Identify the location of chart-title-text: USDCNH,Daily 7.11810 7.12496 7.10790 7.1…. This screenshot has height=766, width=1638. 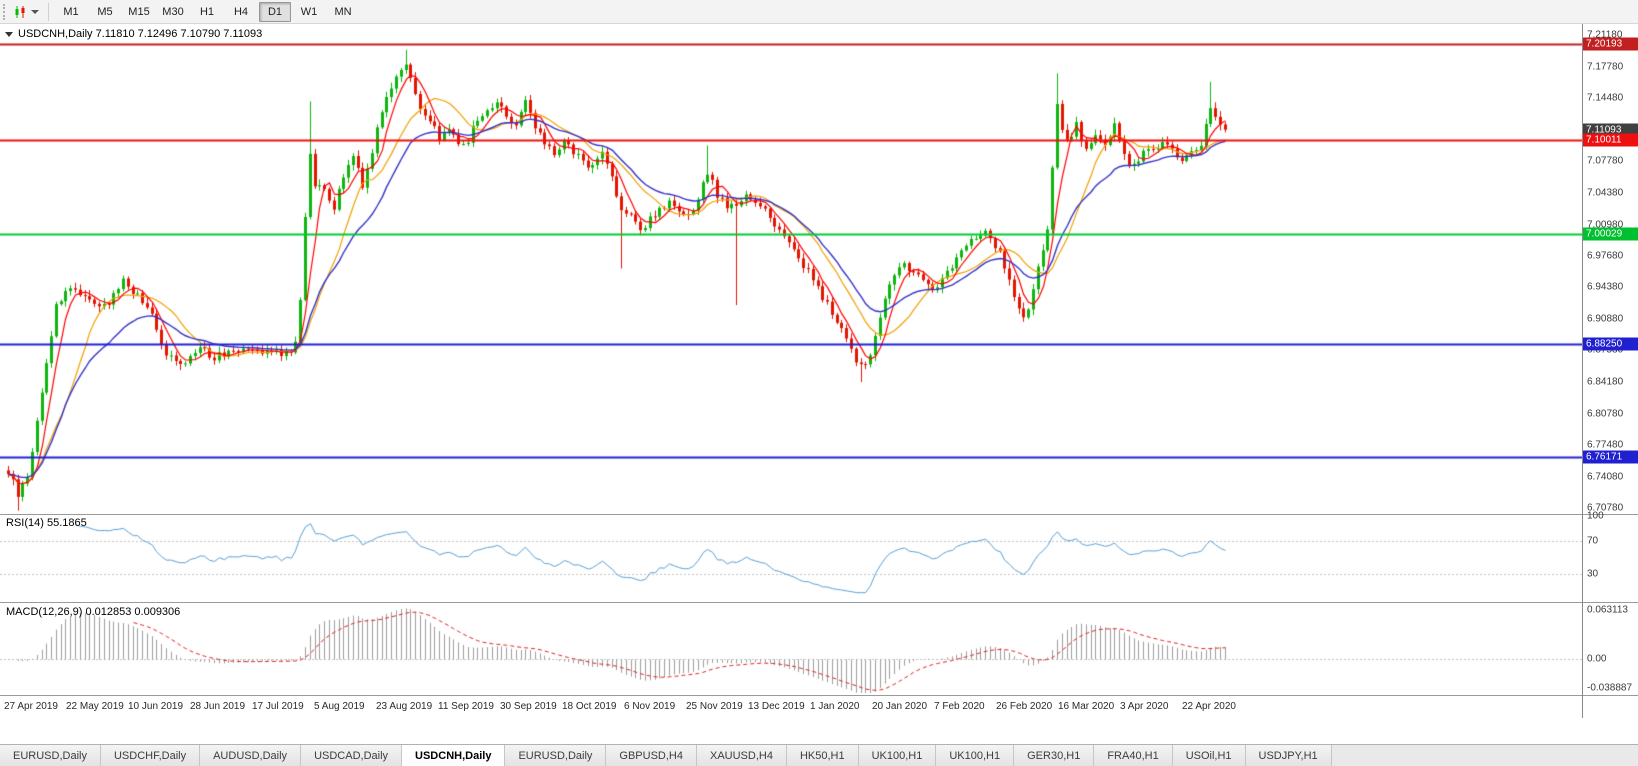
(140, 34).